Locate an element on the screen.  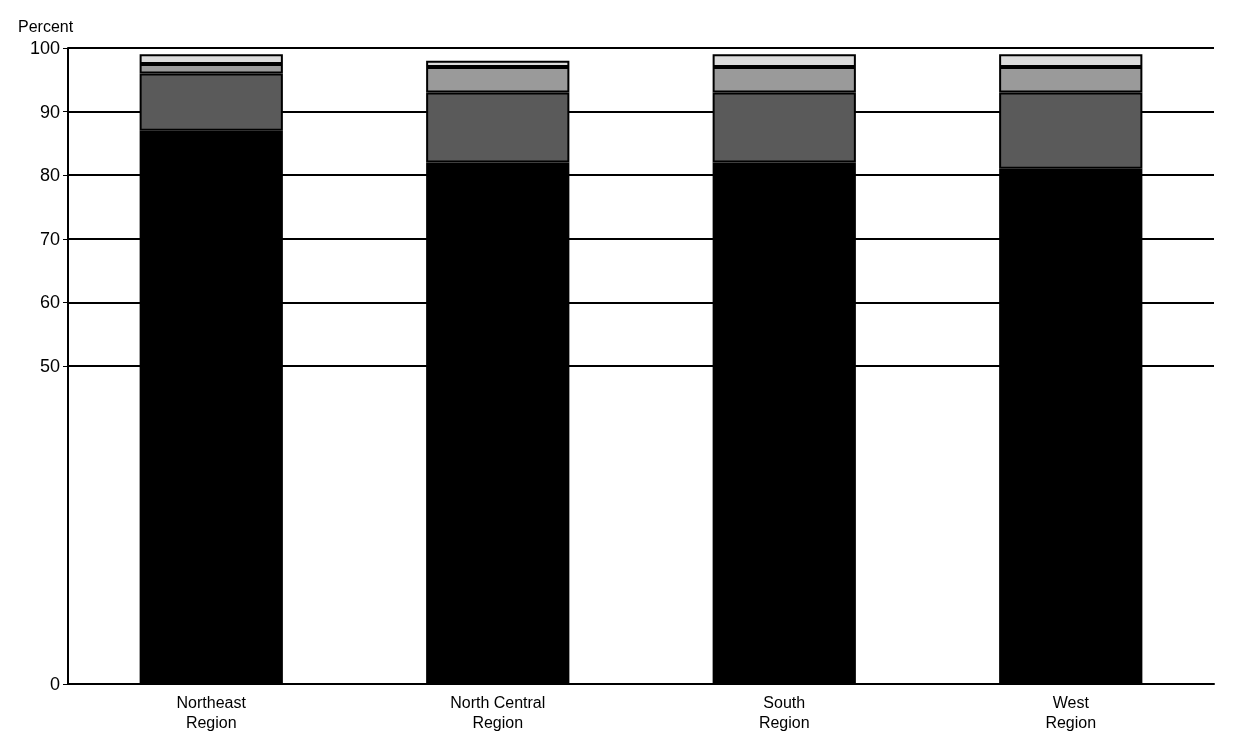
y-axis-title: Percent is located at coordinates (46, 26).